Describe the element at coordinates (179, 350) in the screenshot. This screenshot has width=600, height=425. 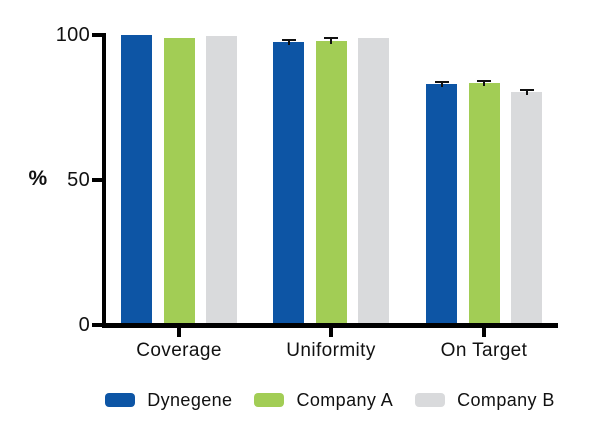
I see `x-category-label: Coverage` at that location.